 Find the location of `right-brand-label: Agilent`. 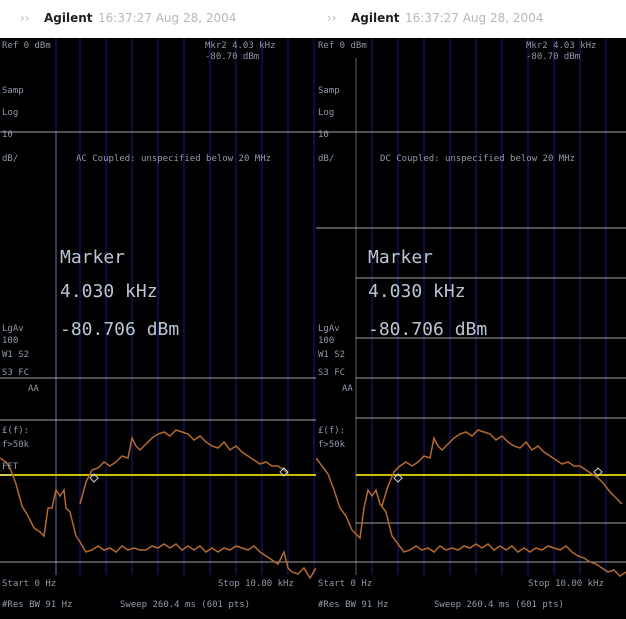

right-brand-label: Agilent is located at coordinates (375, 18).